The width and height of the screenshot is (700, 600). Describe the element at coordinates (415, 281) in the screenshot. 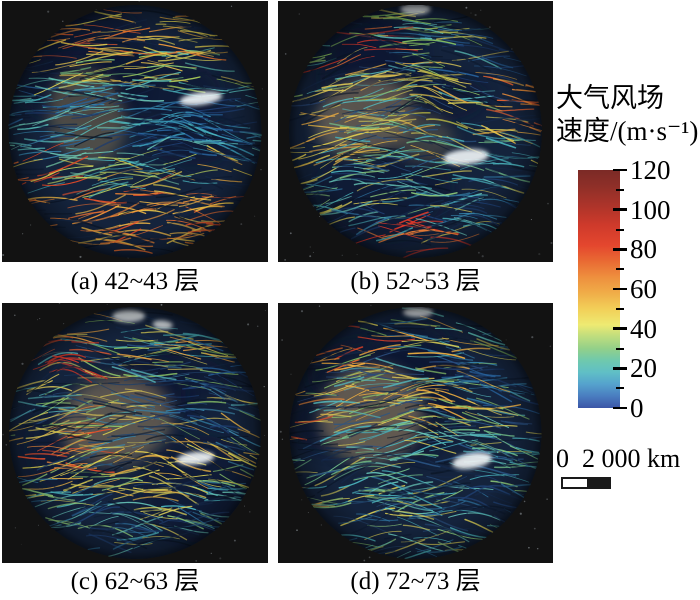

I see `caption-panel-b: (b) 52~53 层` at that location.